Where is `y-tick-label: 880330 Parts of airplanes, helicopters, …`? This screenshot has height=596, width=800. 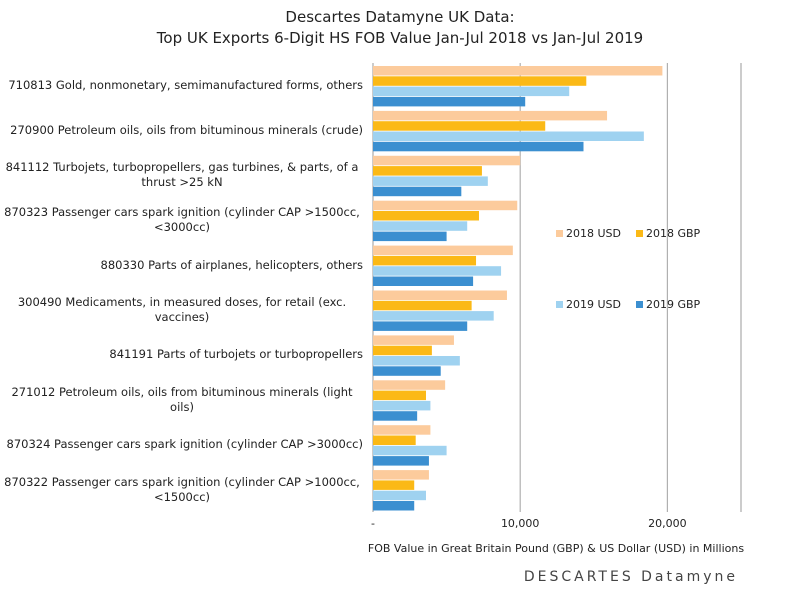
y-tick-label: 880330 Parts of airplanes, helicopters, … is located at coordinates (181, 265).